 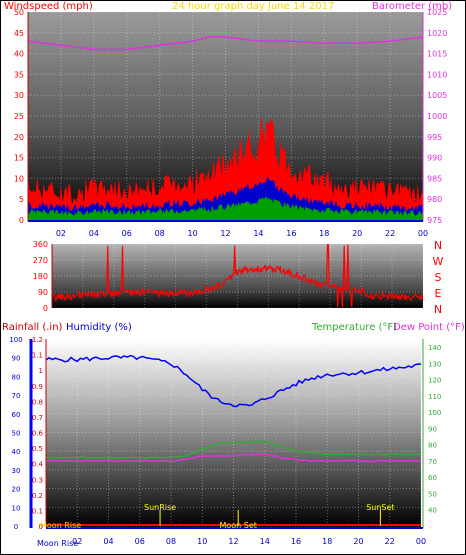 I want to click on barometer-y-tick-label: 1015, so click(x=437, y=54).